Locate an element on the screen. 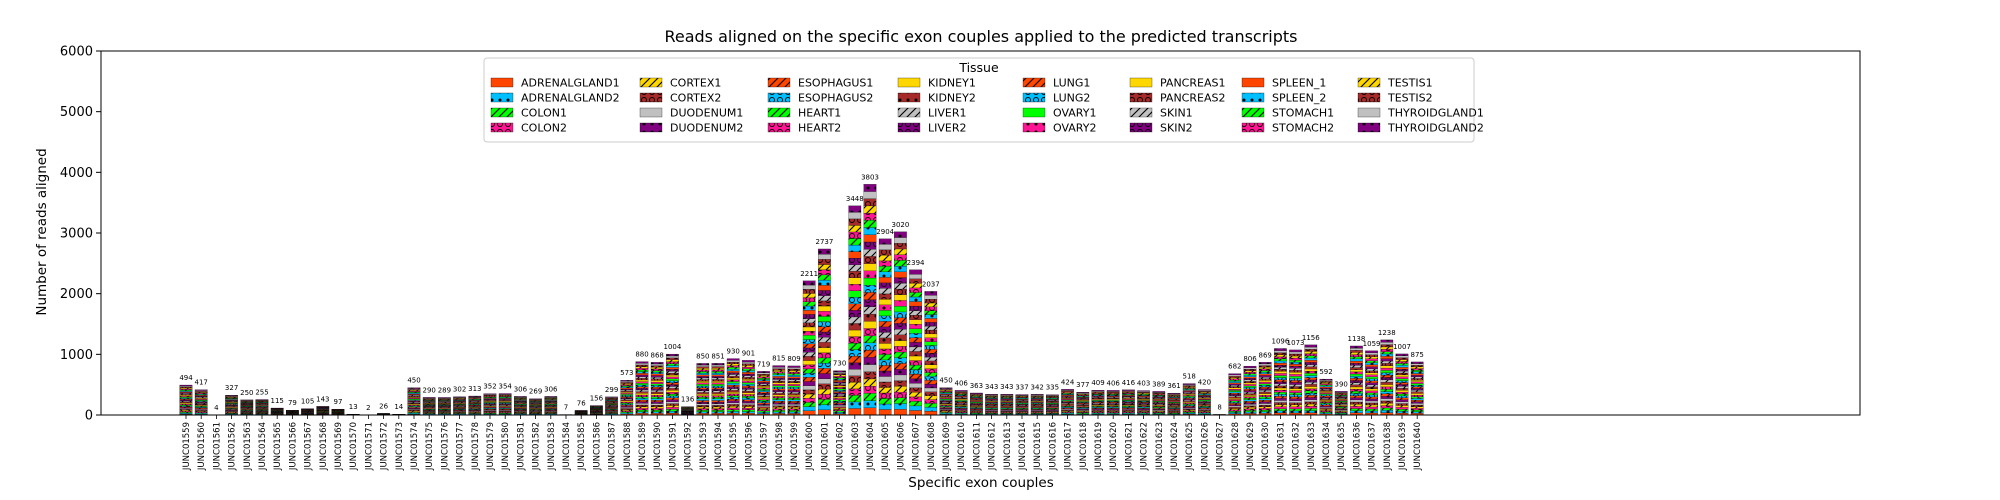  bar-total-label: 3448 is located at coordinates (855, 199).